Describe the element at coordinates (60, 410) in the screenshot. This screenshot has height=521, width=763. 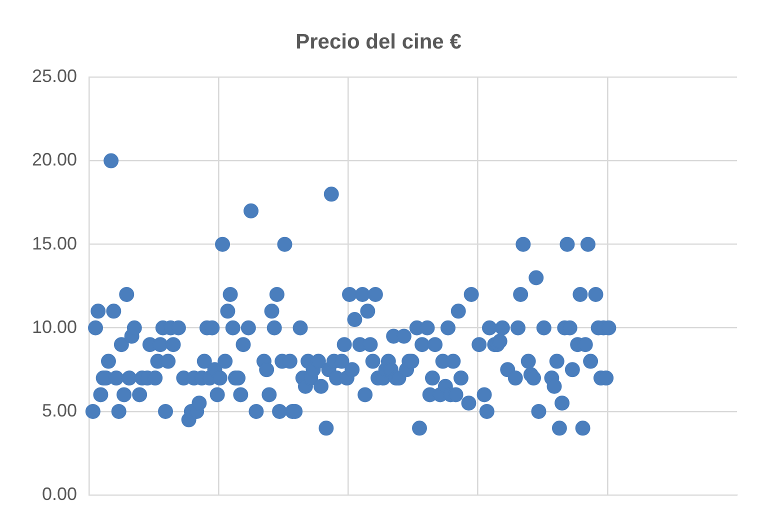
I see `y-tick-label: 5.00` at that location.